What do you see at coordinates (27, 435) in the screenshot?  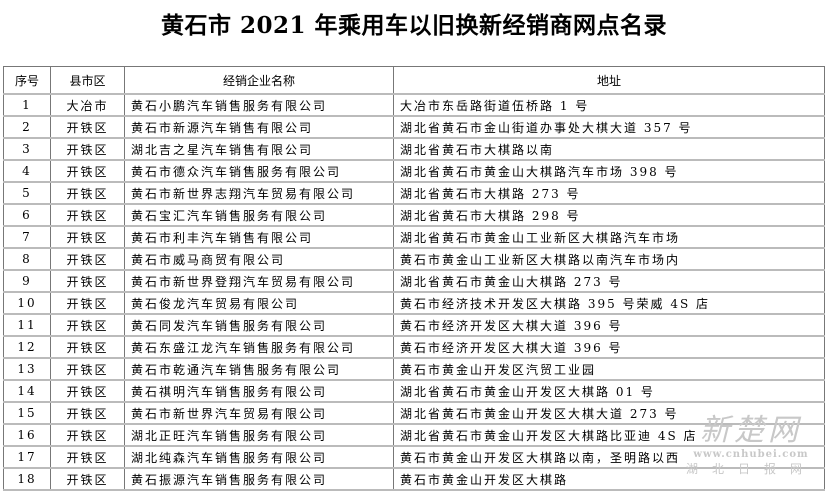 I see `cell-index: 16` at bounding box center [27, 435].